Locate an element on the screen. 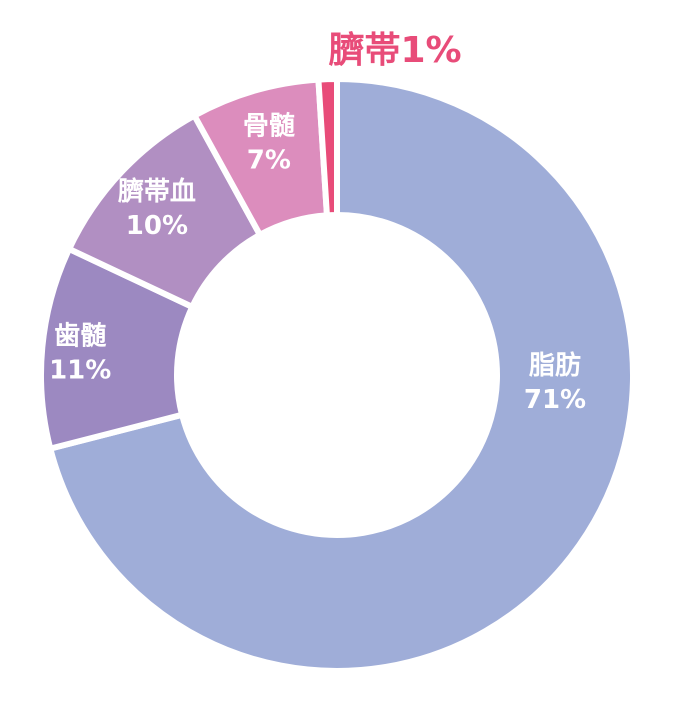 The width and height of the screenshot is (674, 704). slice-value-label: 10% is located at coordinates (157, 226).